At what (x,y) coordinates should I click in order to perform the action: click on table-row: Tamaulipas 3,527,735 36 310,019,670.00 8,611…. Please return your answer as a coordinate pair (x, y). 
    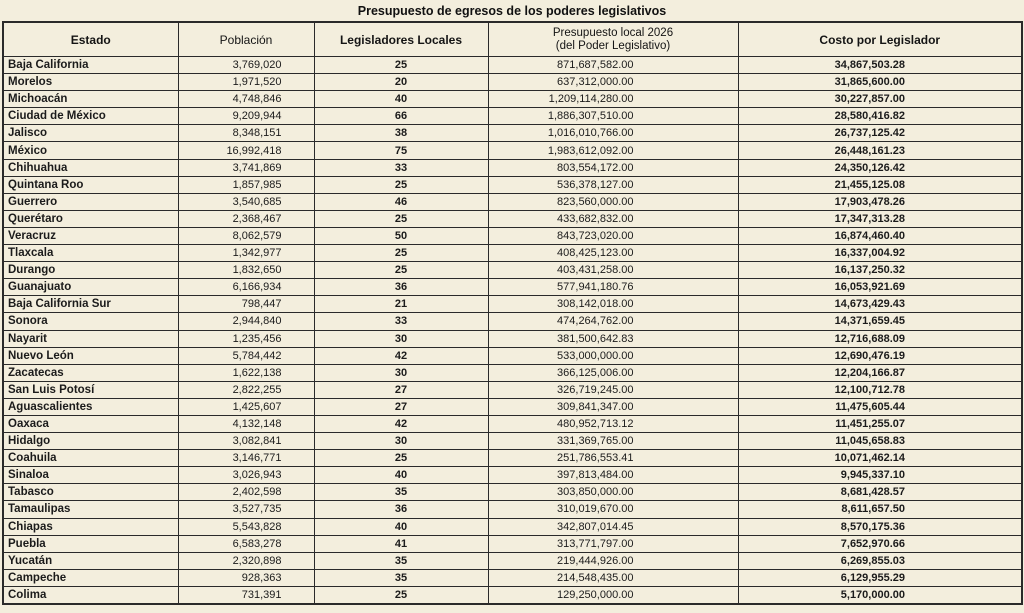
    Looking at the image, I should click on (512, 509).